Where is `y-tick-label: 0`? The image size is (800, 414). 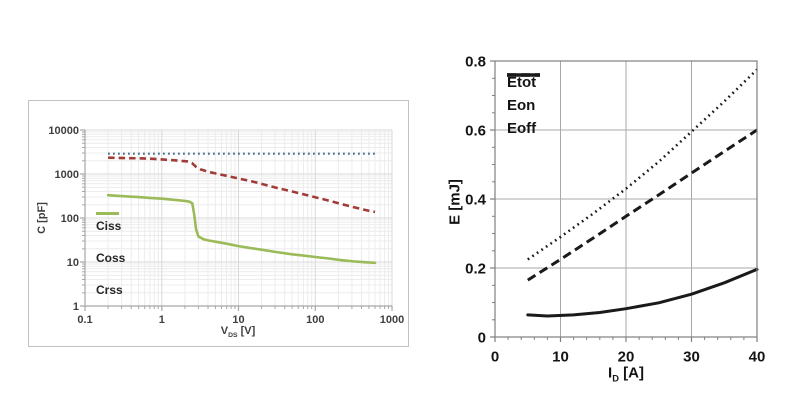
y-tick-label: 0 is located at coordinates (482, 337).